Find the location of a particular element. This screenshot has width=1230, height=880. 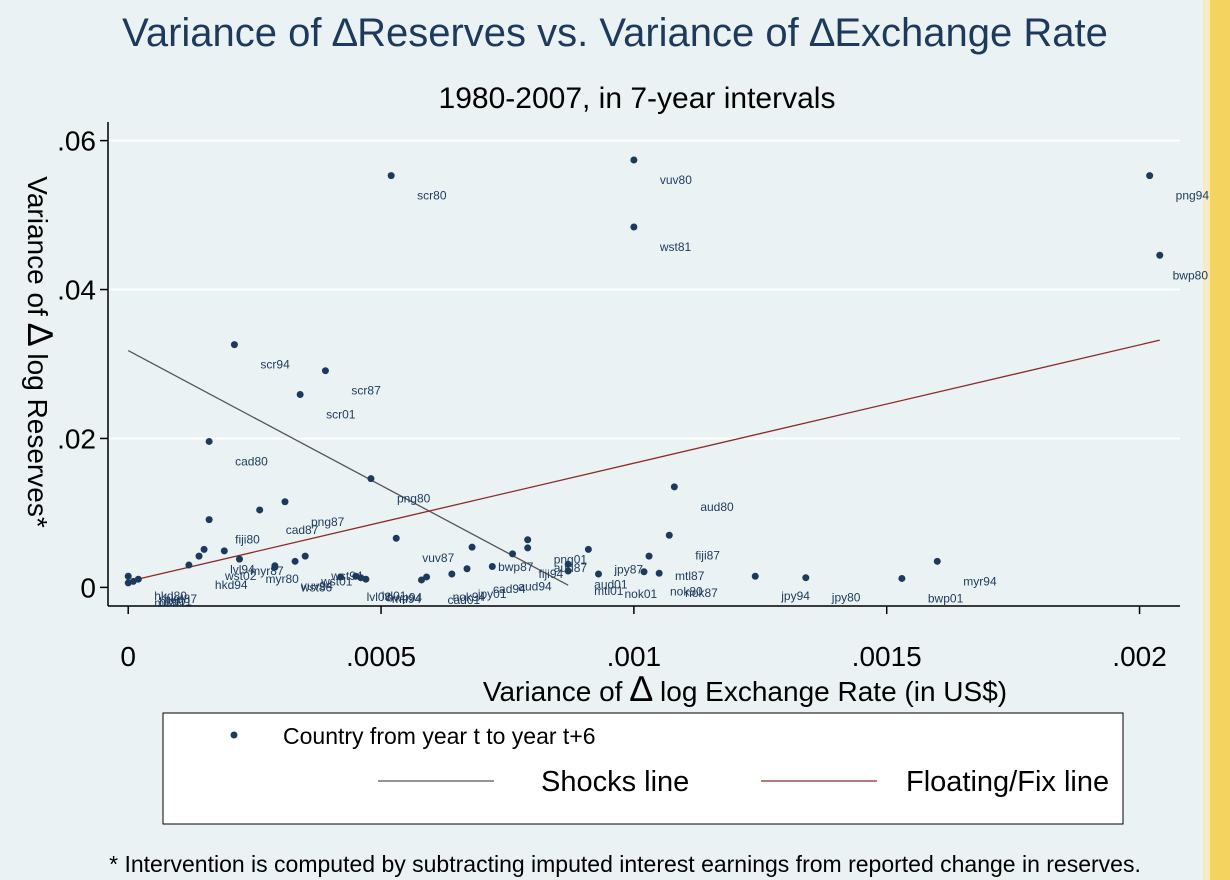

point-label-bwp01: bwp01 is located at coordinates (946, 598).